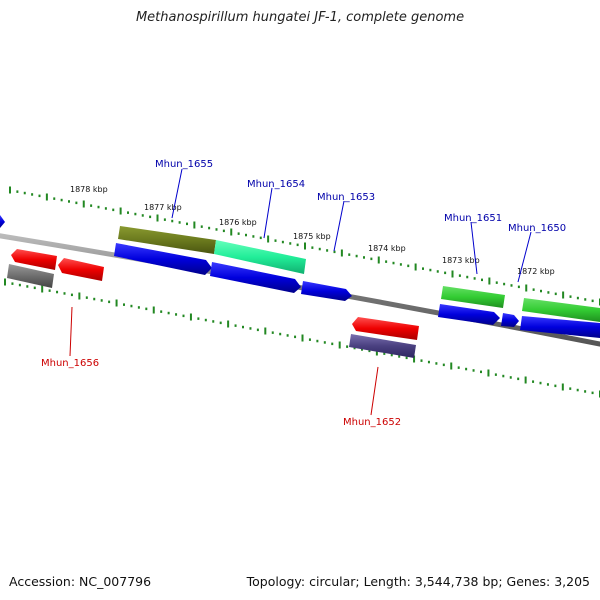 The image size is (600, 600). I want to click on gene-label-1652: Mhun_1652, so click(372, 422).